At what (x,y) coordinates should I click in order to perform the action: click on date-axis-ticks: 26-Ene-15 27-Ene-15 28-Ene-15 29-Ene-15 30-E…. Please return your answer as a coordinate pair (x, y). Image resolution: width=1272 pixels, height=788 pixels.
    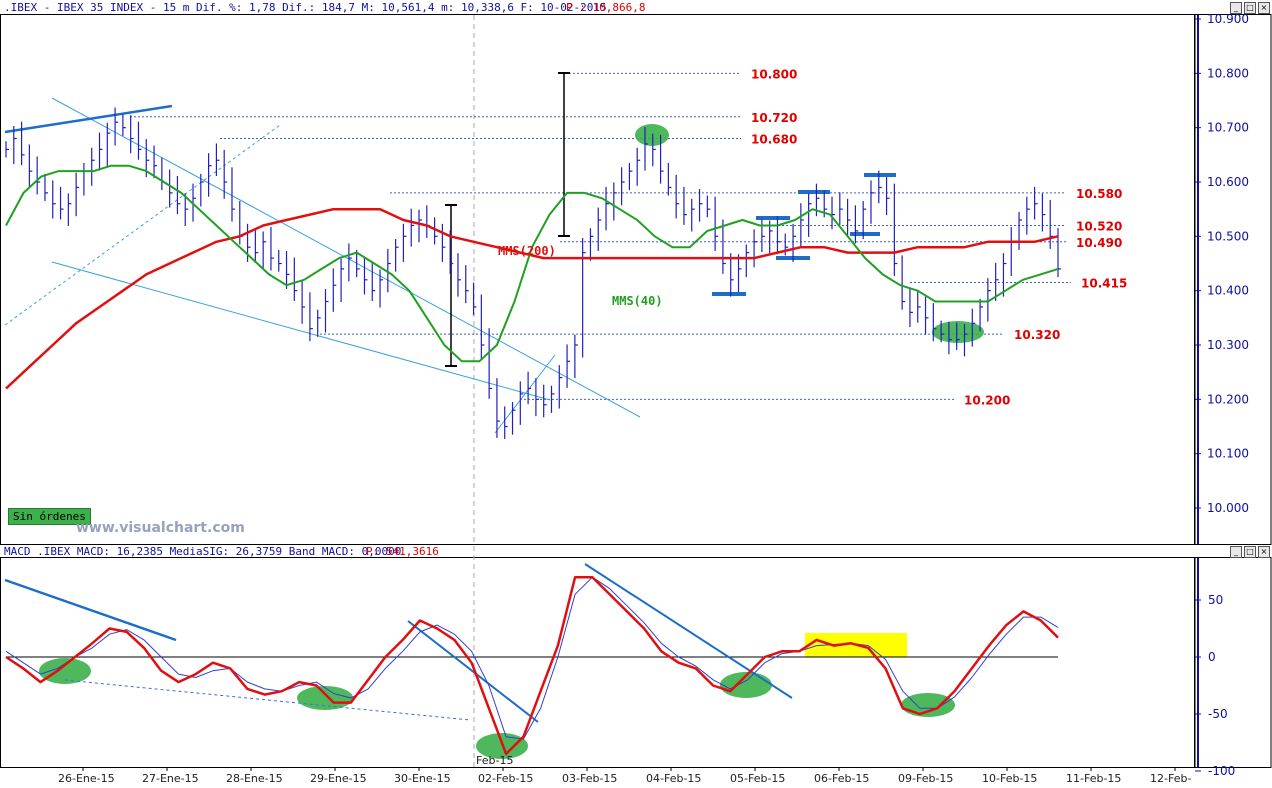
    Looking at the image, I should click on (624, 776).